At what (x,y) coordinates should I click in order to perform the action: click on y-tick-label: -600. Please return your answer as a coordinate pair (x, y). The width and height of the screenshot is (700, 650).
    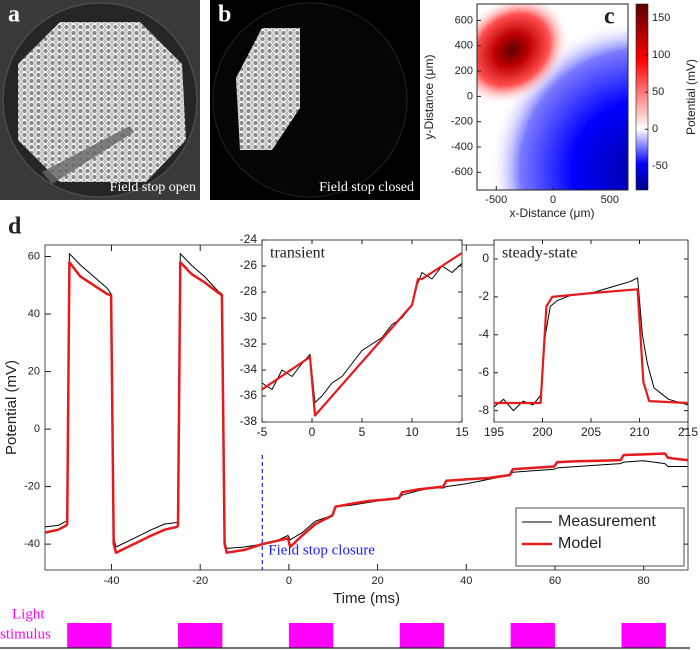
    Looking at the image, I should click on (462, 172).